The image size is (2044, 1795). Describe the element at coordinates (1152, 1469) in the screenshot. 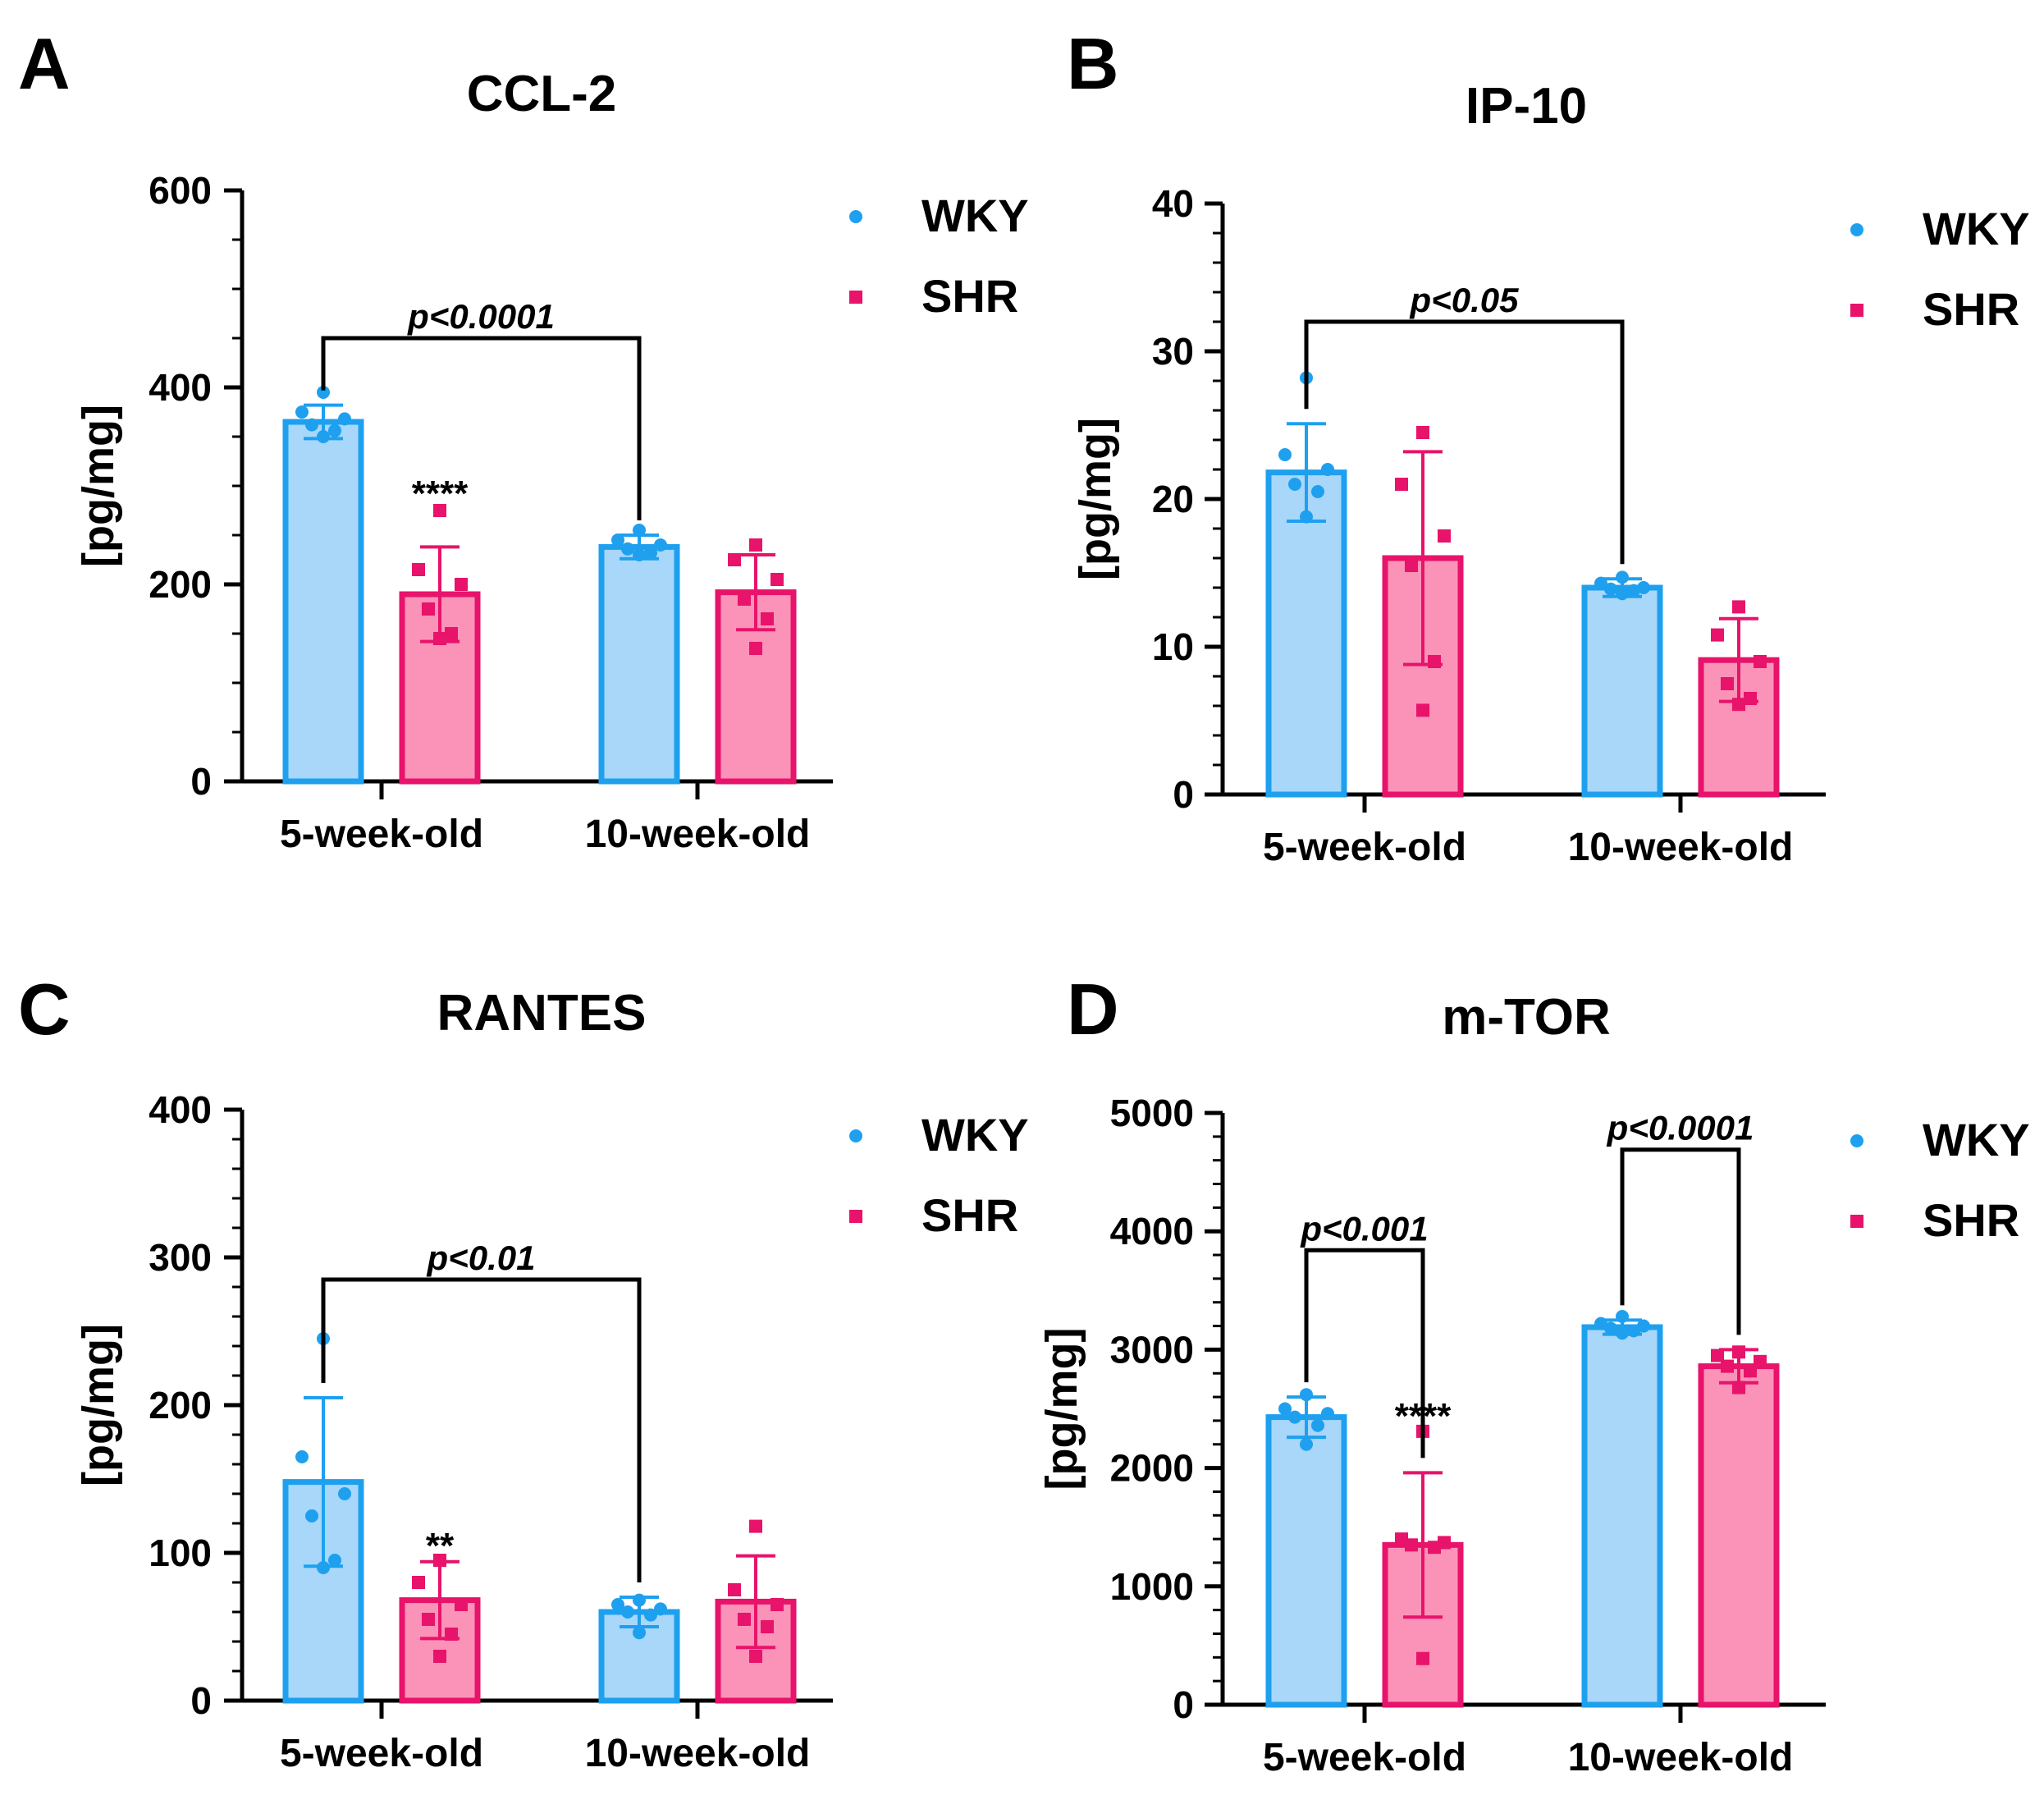

I see `y-tick-label: 2000` at that location.